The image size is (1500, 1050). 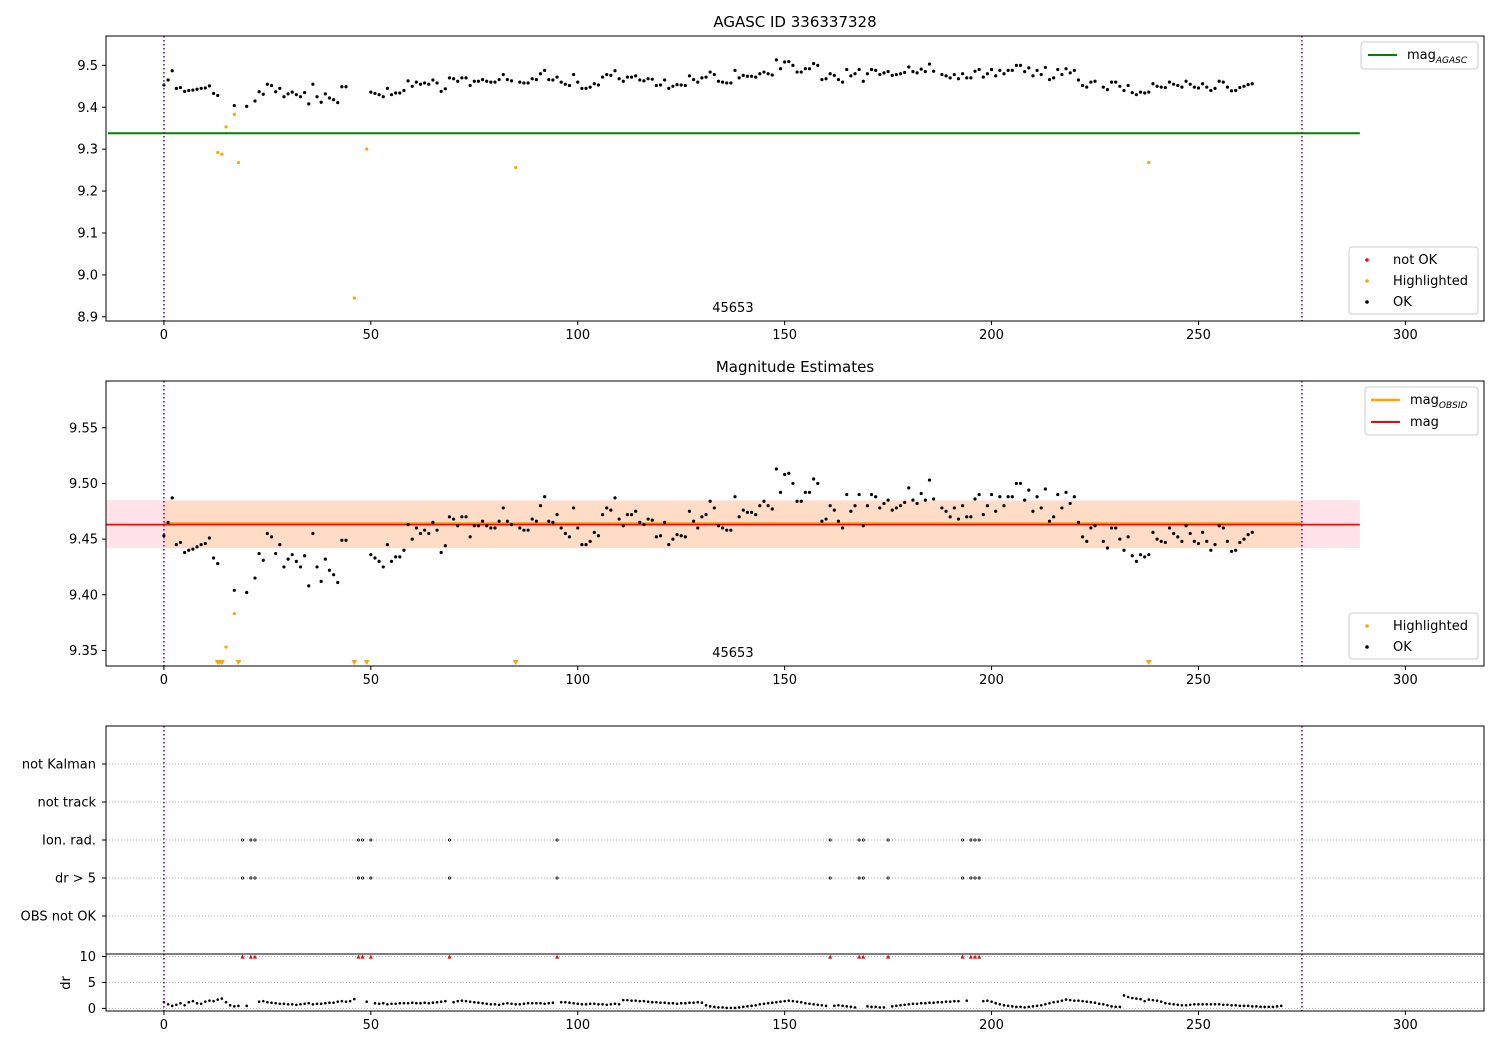 I want to click on legend-label-highlighted-2: Highlighted, so click(x=1430, y=626).